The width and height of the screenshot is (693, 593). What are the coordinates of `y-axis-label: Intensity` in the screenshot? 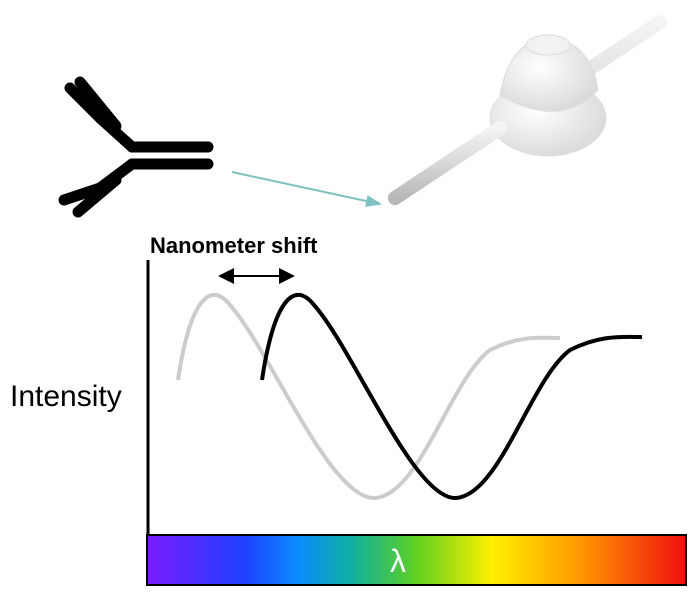 It's located at (66, 396).